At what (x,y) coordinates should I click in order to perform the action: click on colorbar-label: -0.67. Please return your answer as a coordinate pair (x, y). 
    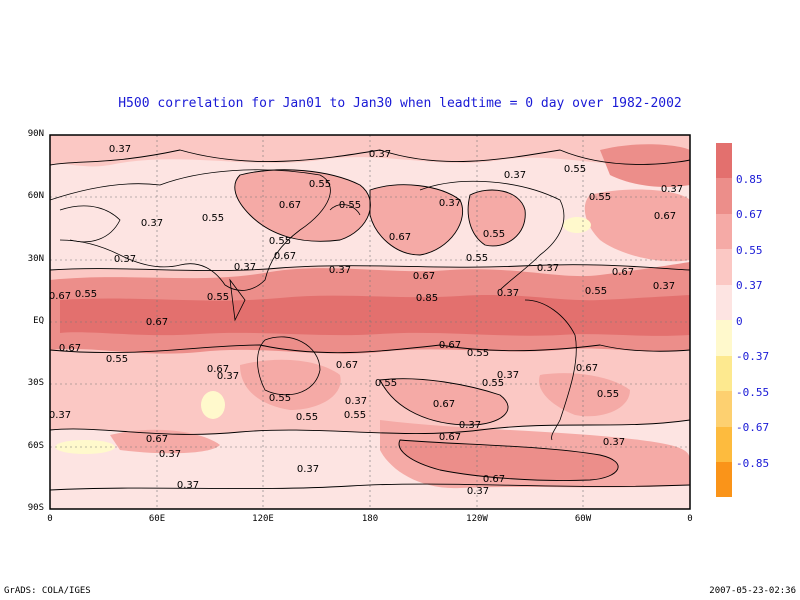
    Looking at the image, I should click on (753, 427).